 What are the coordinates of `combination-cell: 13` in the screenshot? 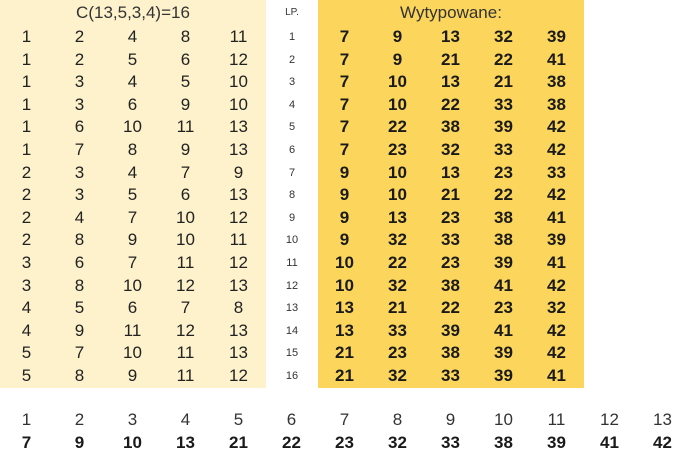 It's located at (238, 195).